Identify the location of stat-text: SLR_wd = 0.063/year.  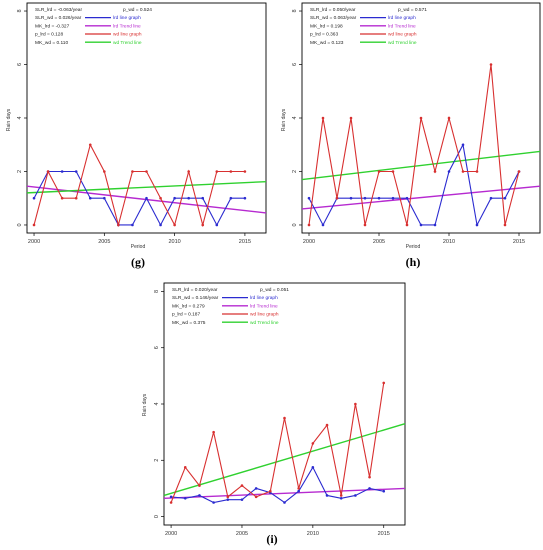
(333, 18).